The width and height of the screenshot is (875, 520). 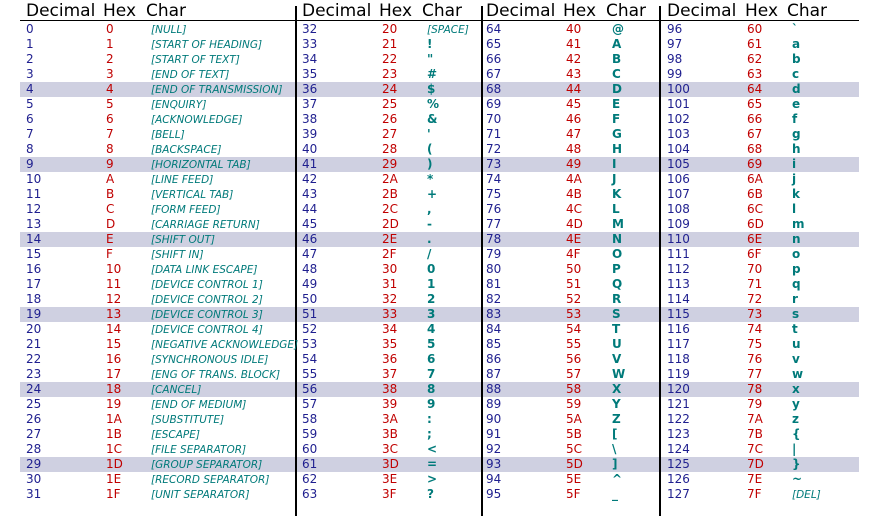 I want to click on cell-decimal: 24, so click(x=34, y=389).